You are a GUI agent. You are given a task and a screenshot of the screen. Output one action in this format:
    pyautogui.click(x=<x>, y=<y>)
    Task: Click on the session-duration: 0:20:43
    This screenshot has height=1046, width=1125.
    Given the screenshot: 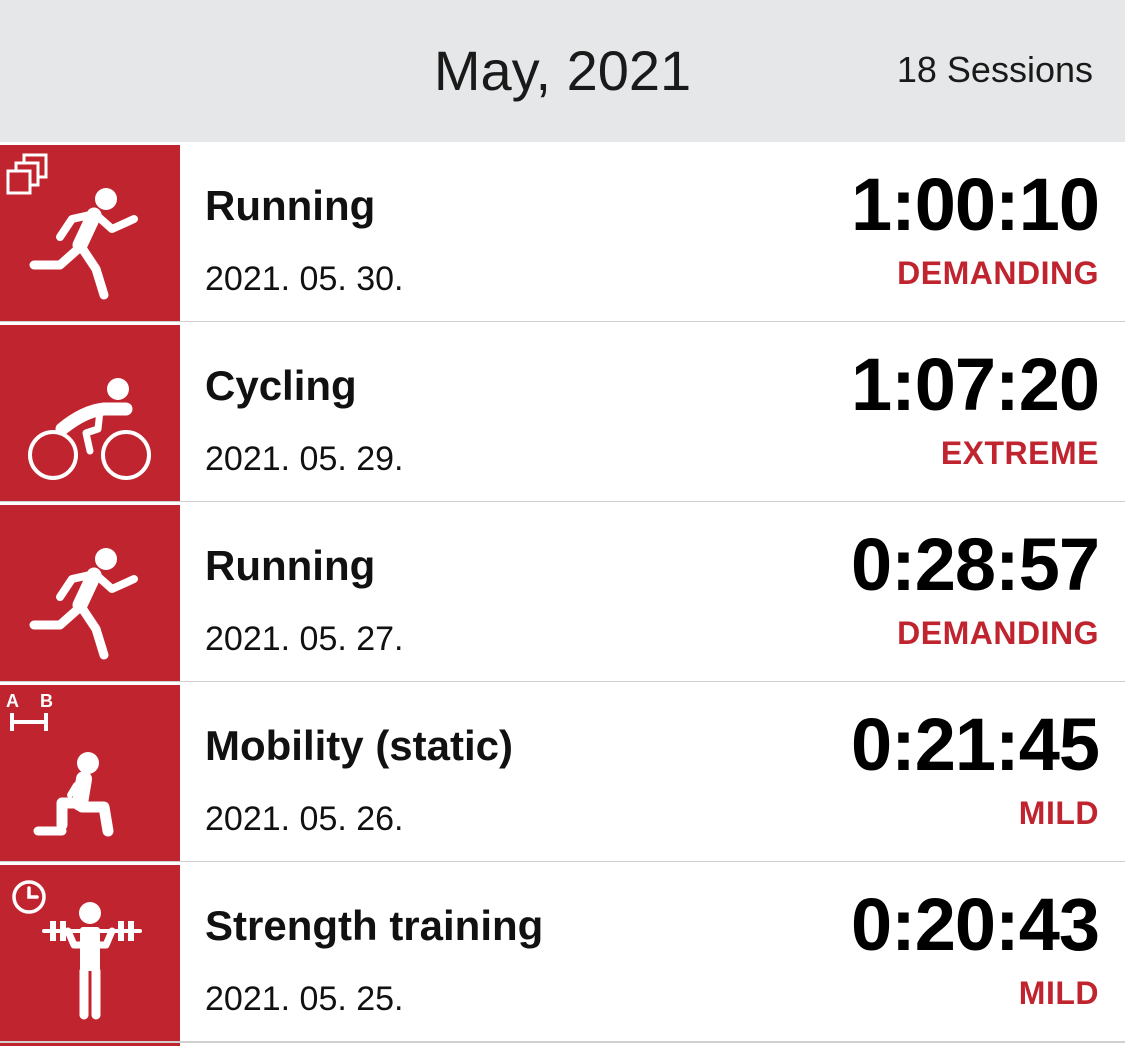 What is the action you would take?
    pyautogui.click(x=975, y=924)
    